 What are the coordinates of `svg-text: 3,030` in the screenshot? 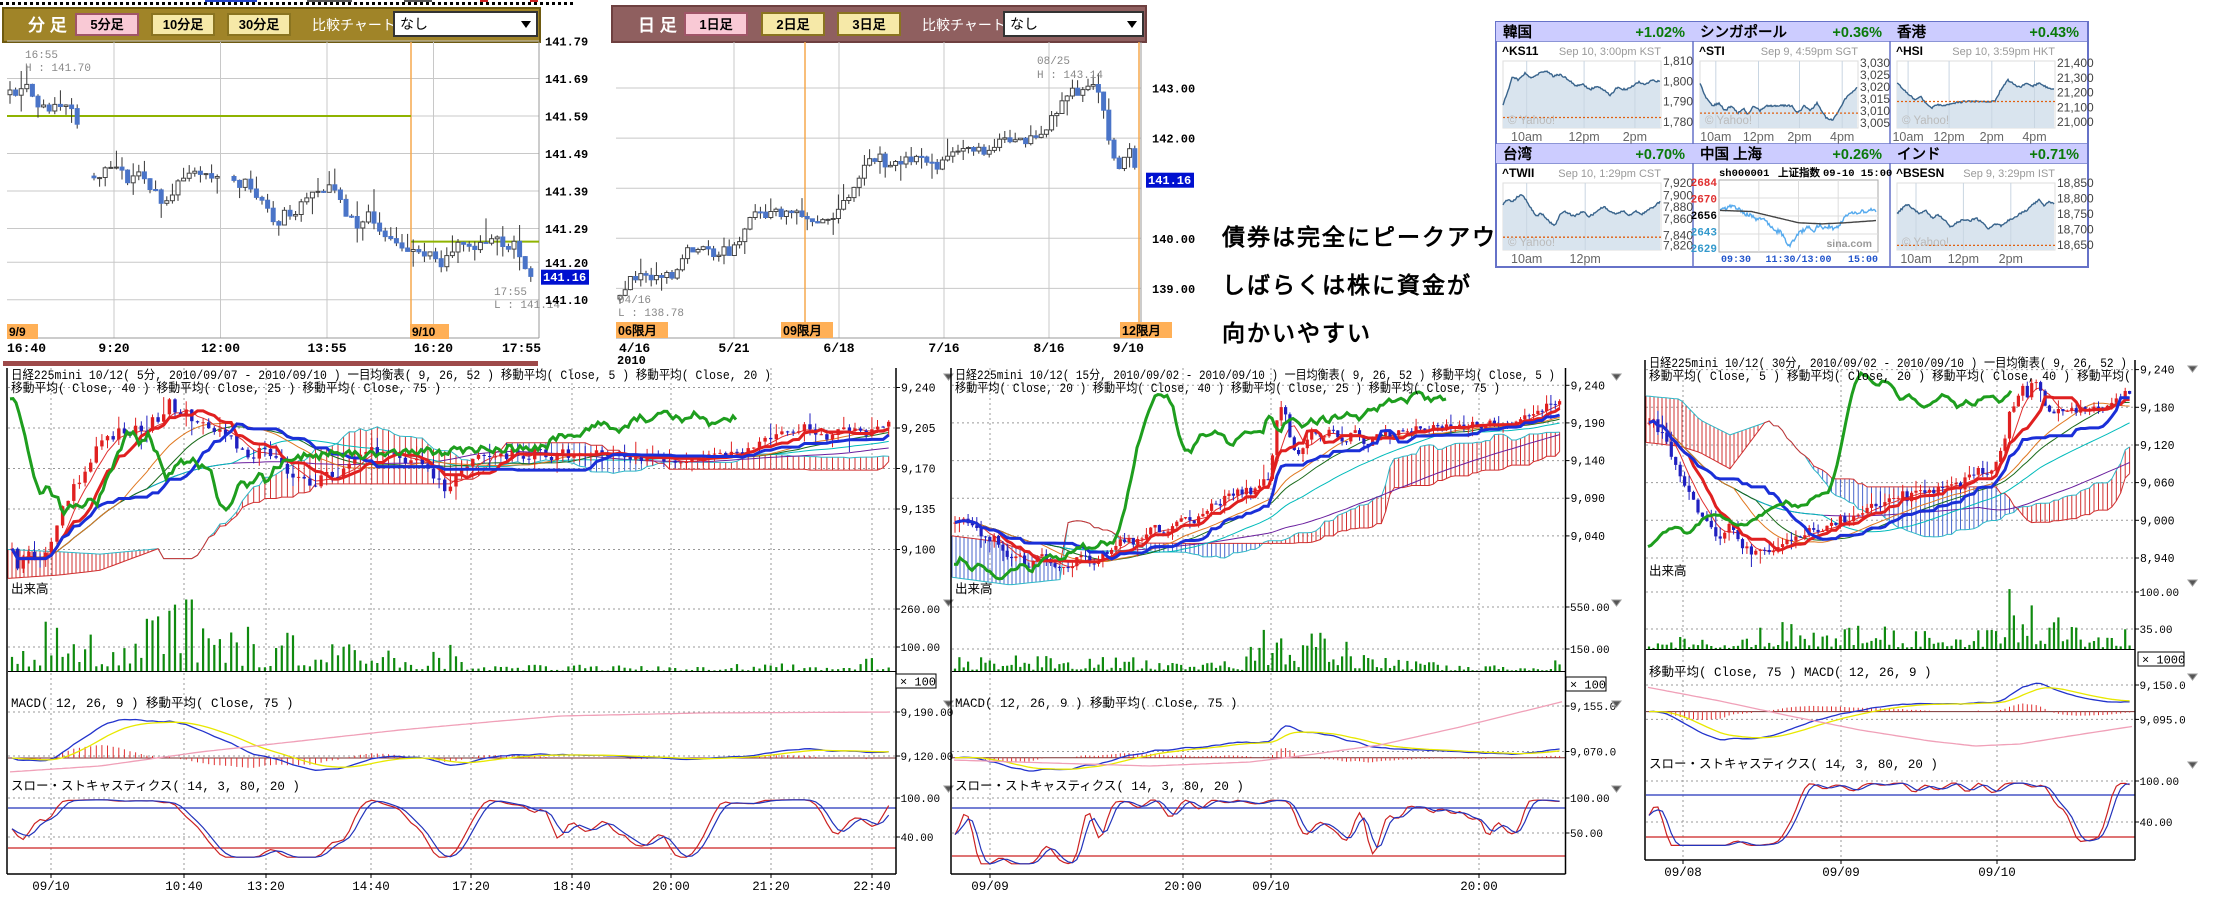 It's located at (1875, 63).